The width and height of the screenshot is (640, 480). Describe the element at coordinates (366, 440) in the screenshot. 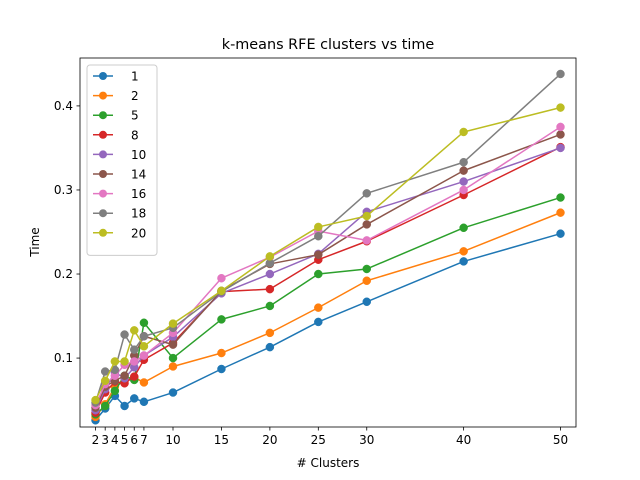

I see `x-tick-label-30: 30` at that location.